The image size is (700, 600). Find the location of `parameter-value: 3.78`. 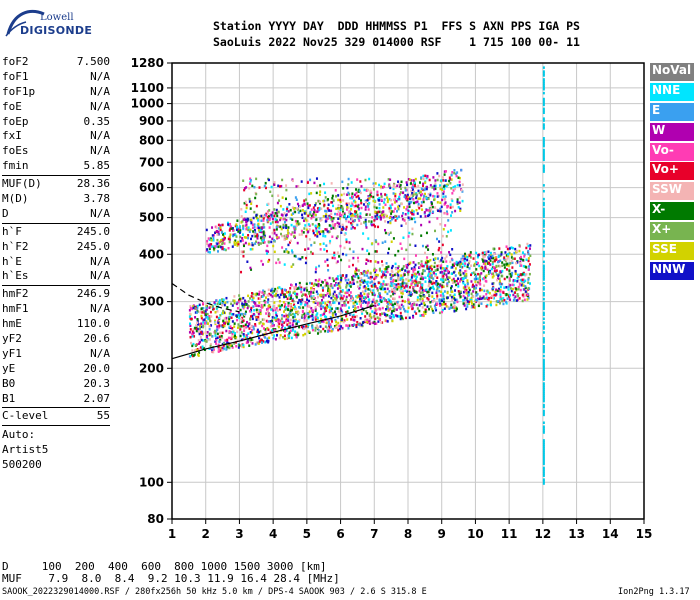

parameter-value: 3.78 is located at coordinates (97, 199).